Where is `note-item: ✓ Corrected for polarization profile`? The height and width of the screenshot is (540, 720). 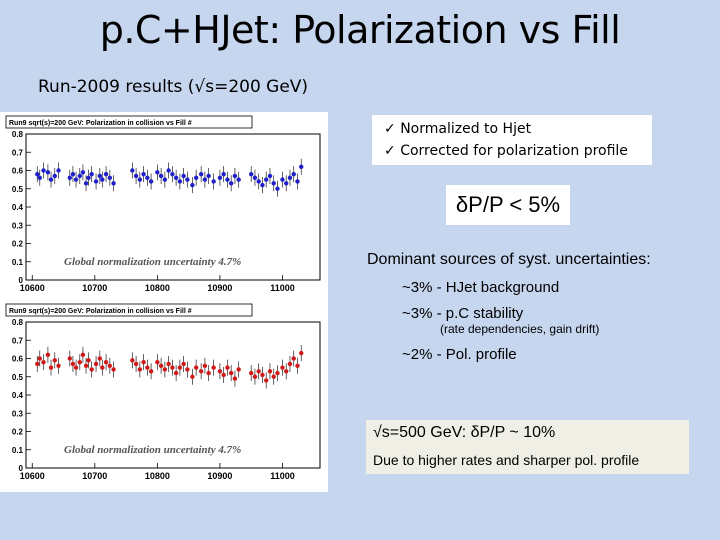 note-item: ✓ Corrected for polarization profile is located at coordinates (518, 151).